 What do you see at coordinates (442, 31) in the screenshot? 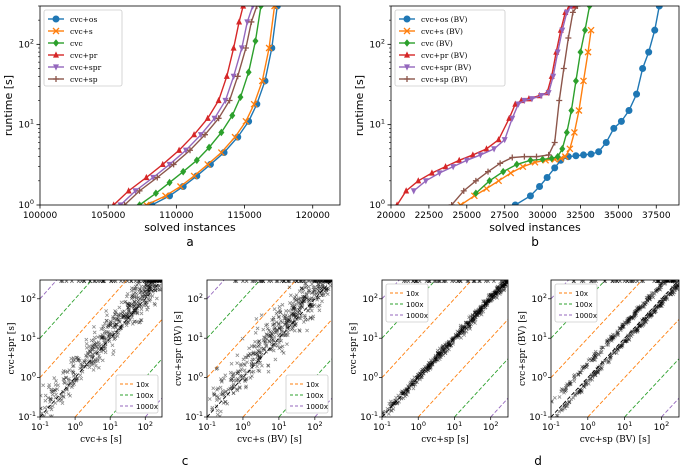
I see `legend-label: cvc+s (BV)` at bounding box center [442, 31].